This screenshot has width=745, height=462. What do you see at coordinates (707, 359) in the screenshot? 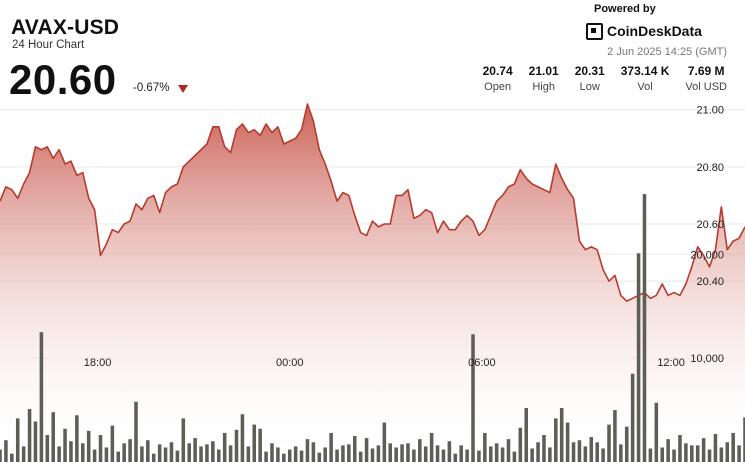
I see `volume-tick-label: 10,000` at bounding box center [707, 359].